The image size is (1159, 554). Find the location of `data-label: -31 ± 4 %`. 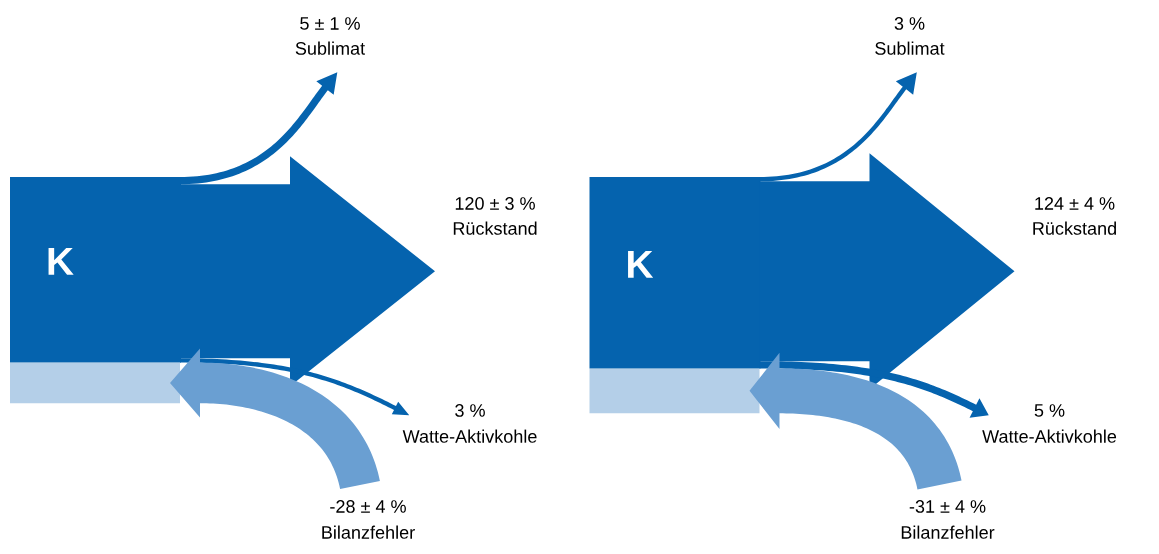

data-label: -31 ± 4 % is located at coordinates (947, 506).